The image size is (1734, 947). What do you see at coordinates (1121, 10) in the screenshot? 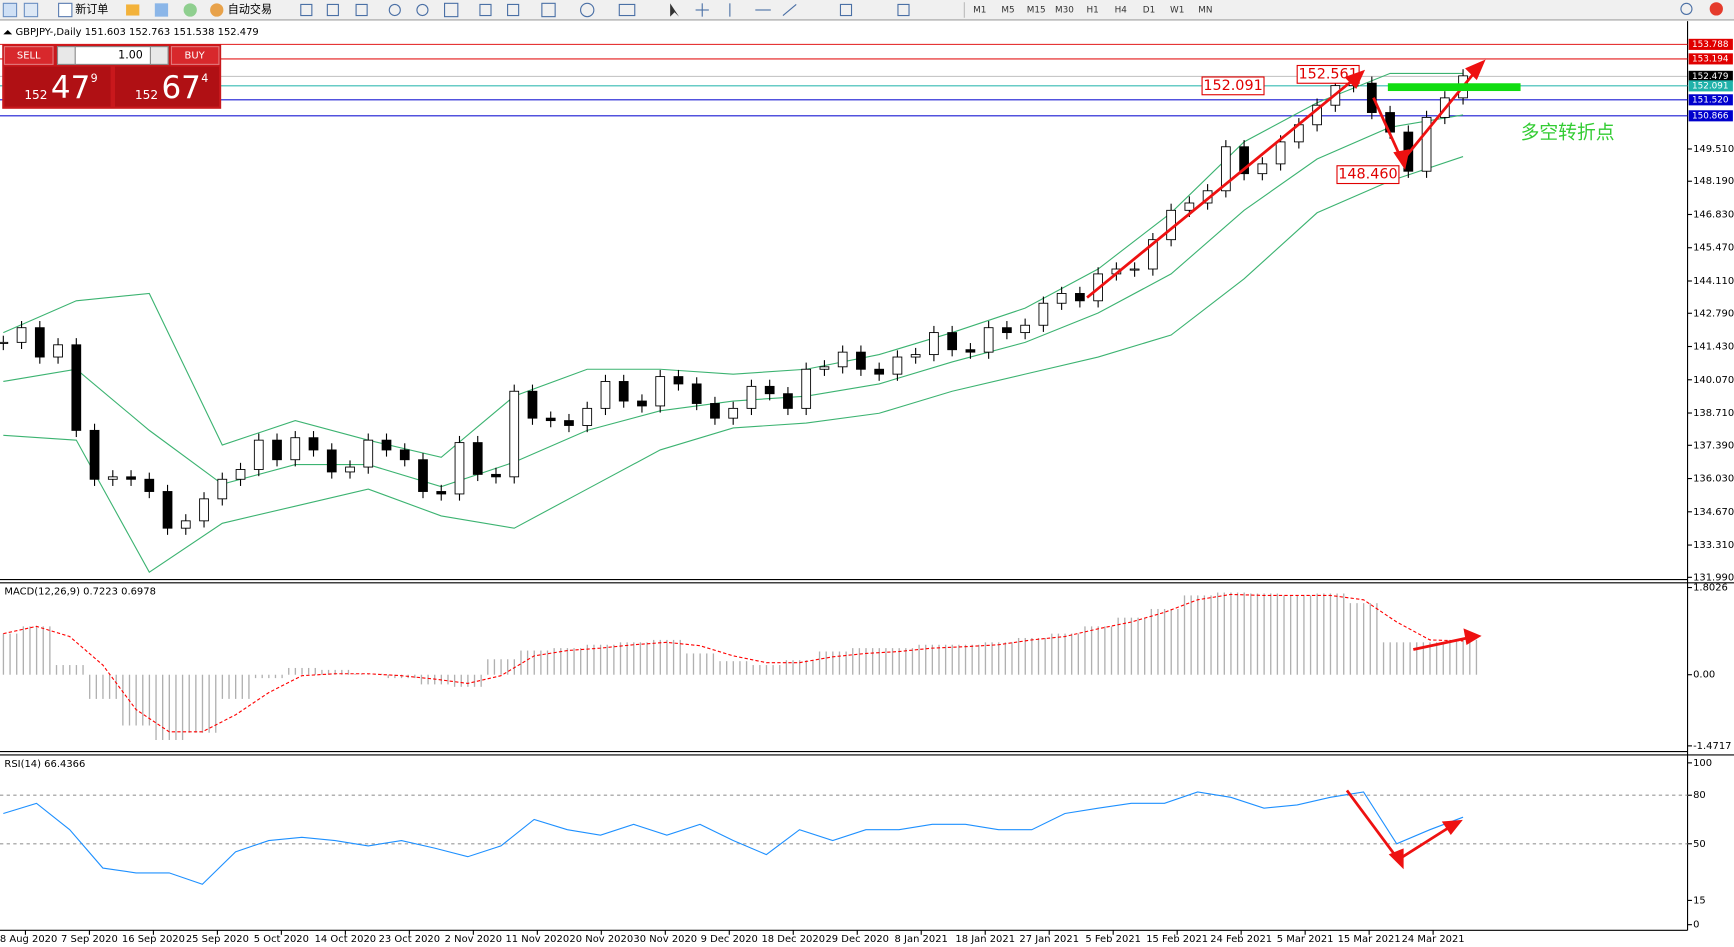
I see `timeframe-button: H4` at bounding box center [1121, 10].